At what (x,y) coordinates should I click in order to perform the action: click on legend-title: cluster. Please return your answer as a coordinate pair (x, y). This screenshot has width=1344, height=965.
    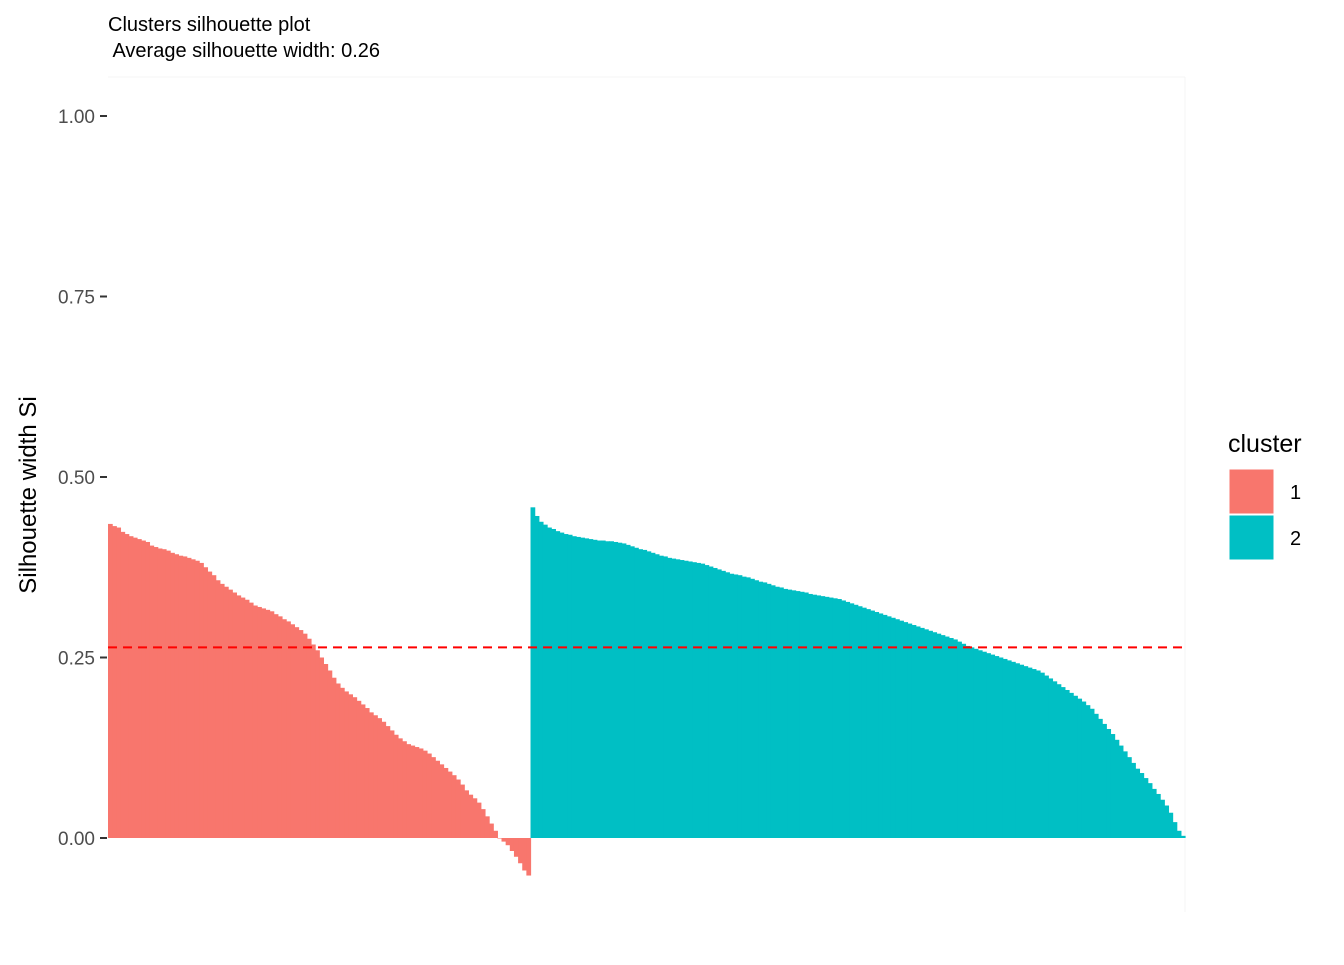
    Looking at the image, I should click on (1265, 444).